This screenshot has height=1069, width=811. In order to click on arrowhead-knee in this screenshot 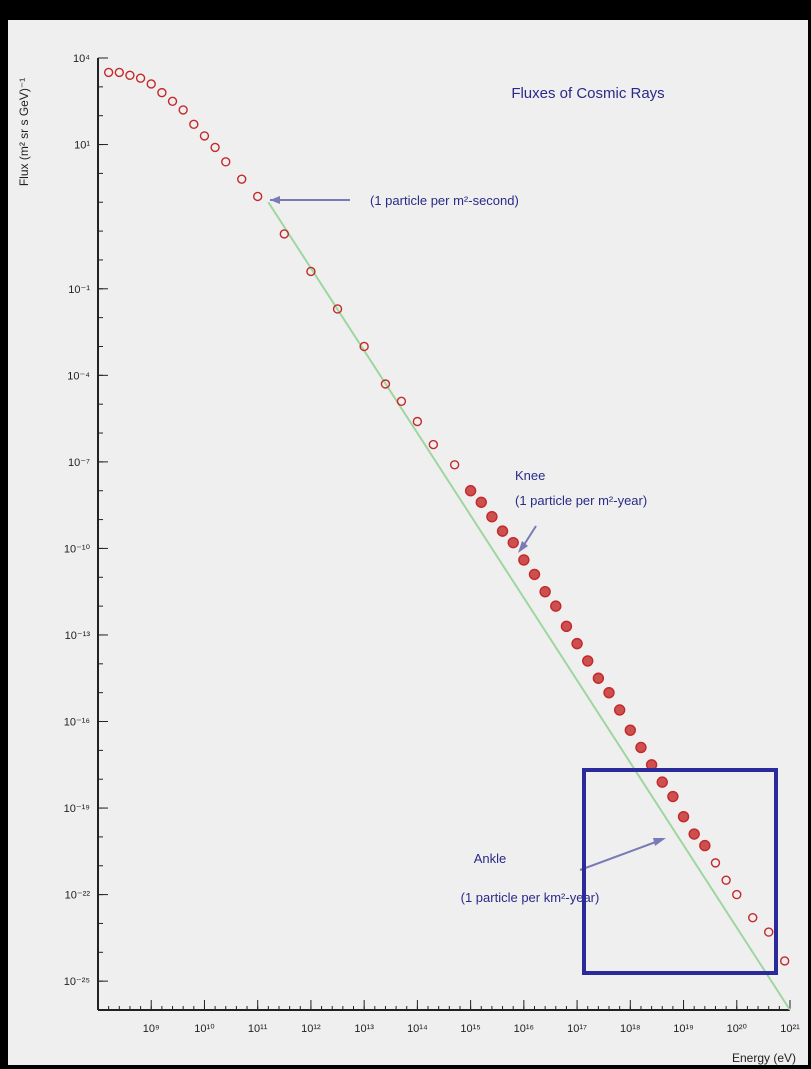, I will do `click(523, 547)`.